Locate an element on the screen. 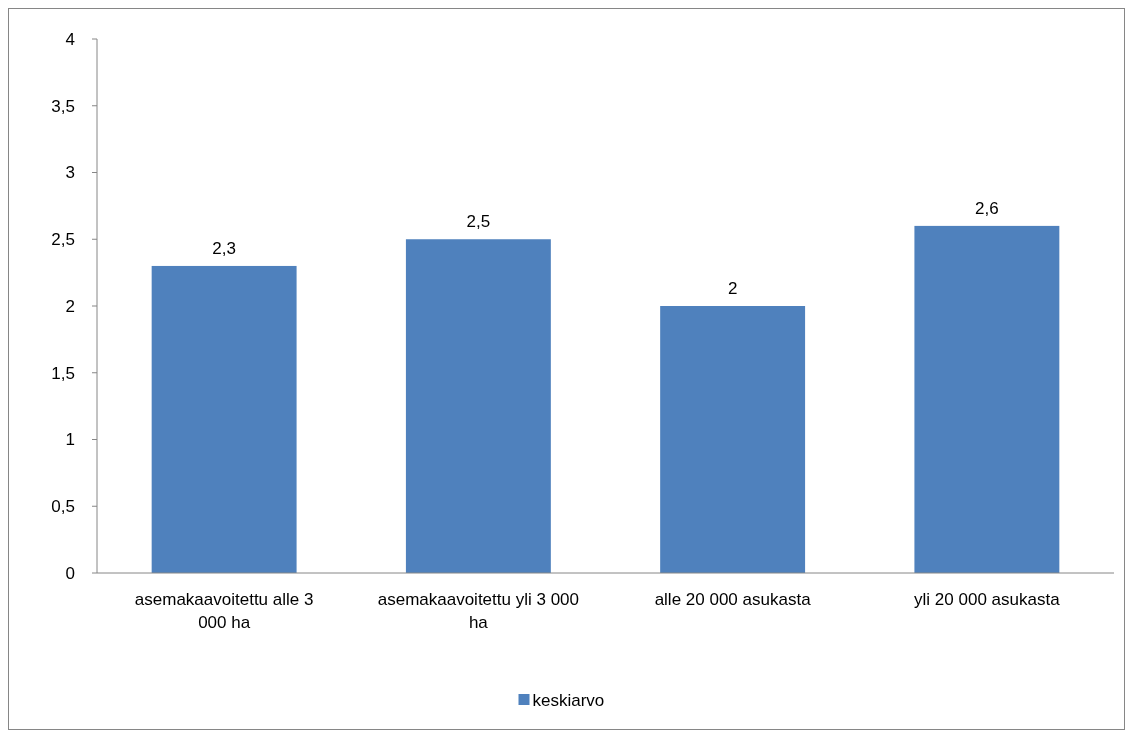 The width and height of the screenshot is (1133, 738). x-tick-label: asemakaavoitettu yli 3 000 ha is located at coordinates (478, 611).